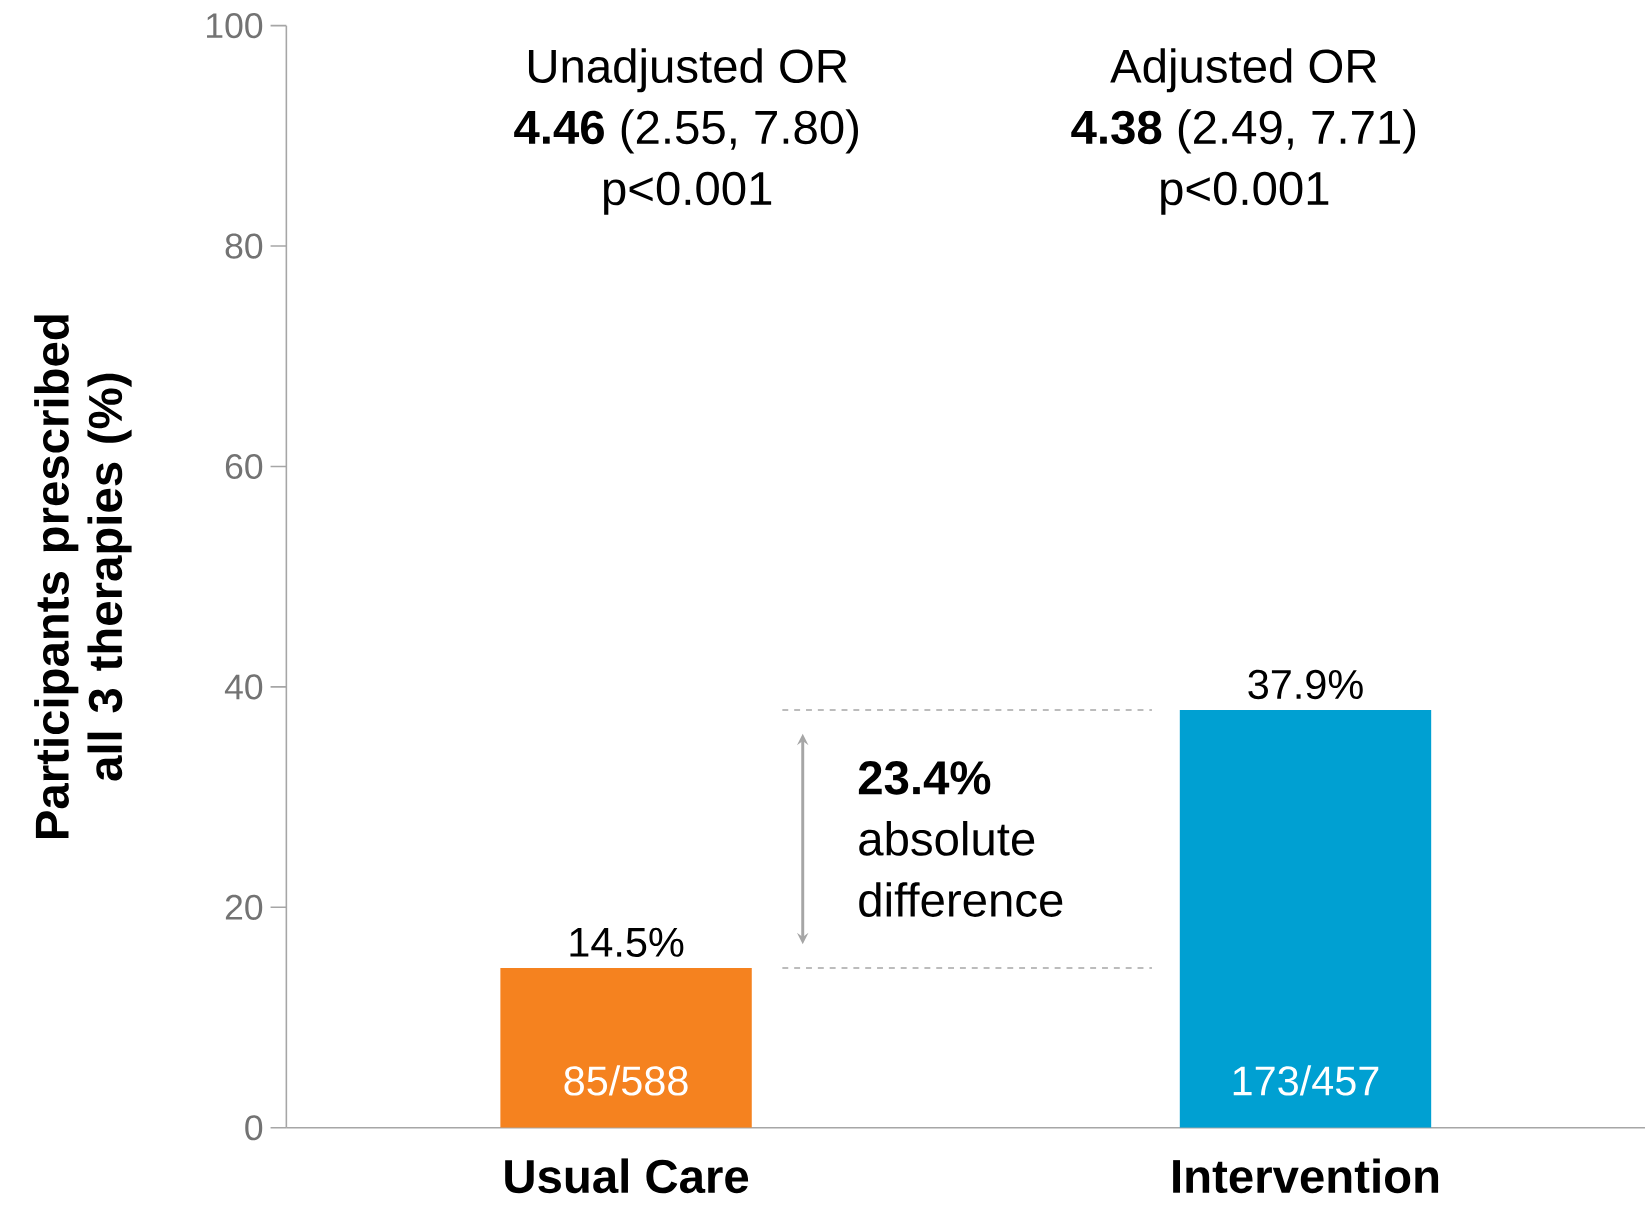  What do you see at coordinates (1305, 685) in the screenshot?
I see `data-label: 37.9%` at bounding box center [1305, 685].